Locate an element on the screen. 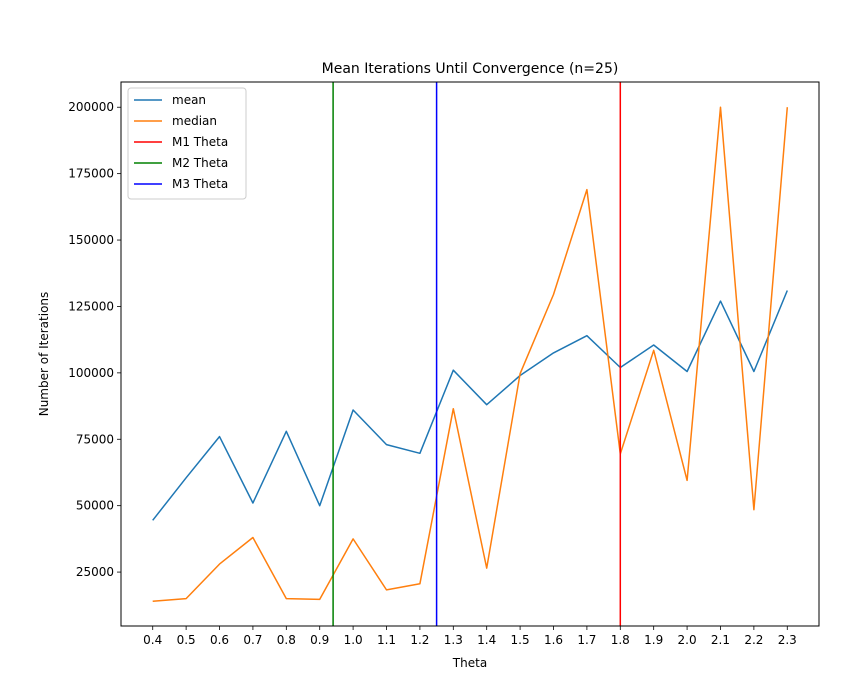 The width and height of the screenshot is (847, 692). x-tick-label: 2.1 is located at coordinates (720, 640).